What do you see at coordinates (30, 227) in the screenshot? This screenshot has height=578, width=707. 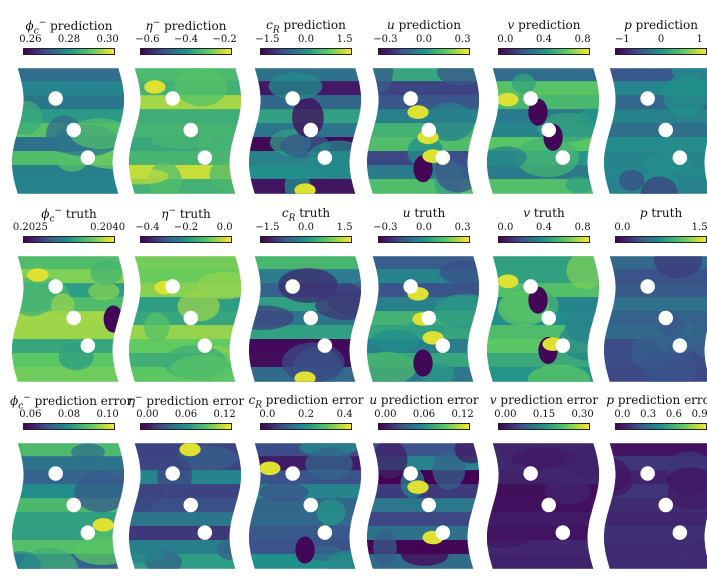 I see `colorbar-tick-label: 0.2025` at bounding box center [30, 227].